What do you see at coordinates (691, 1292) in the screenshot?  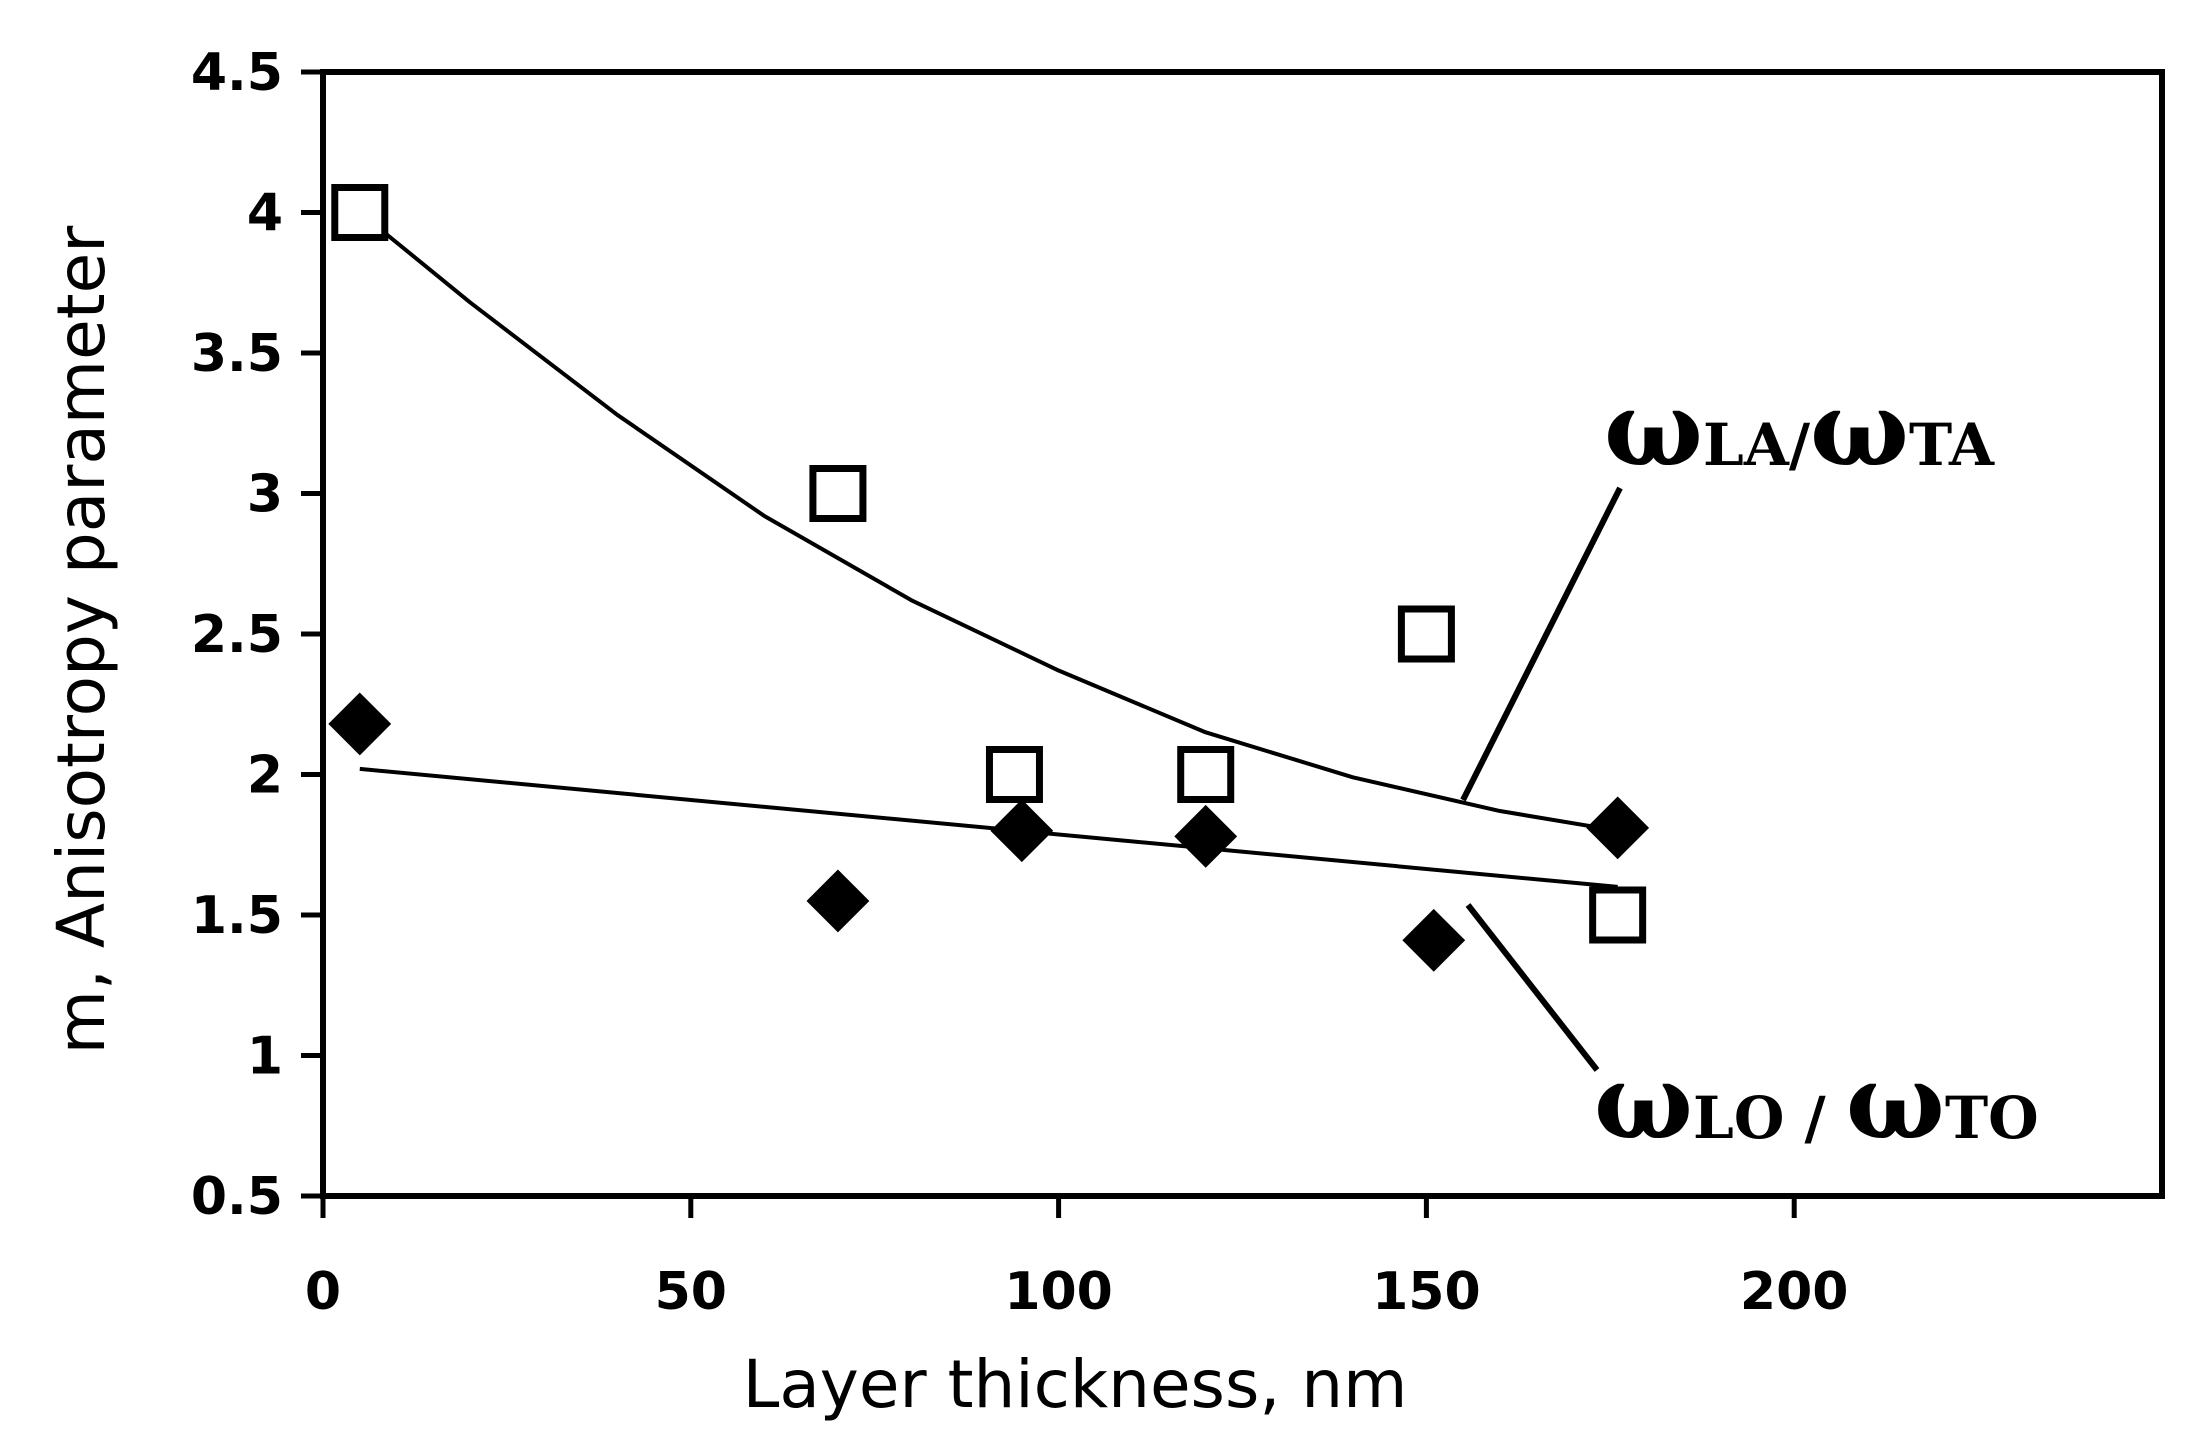 I see `x-tick-label: 50` at bounding box center [691, 1292].